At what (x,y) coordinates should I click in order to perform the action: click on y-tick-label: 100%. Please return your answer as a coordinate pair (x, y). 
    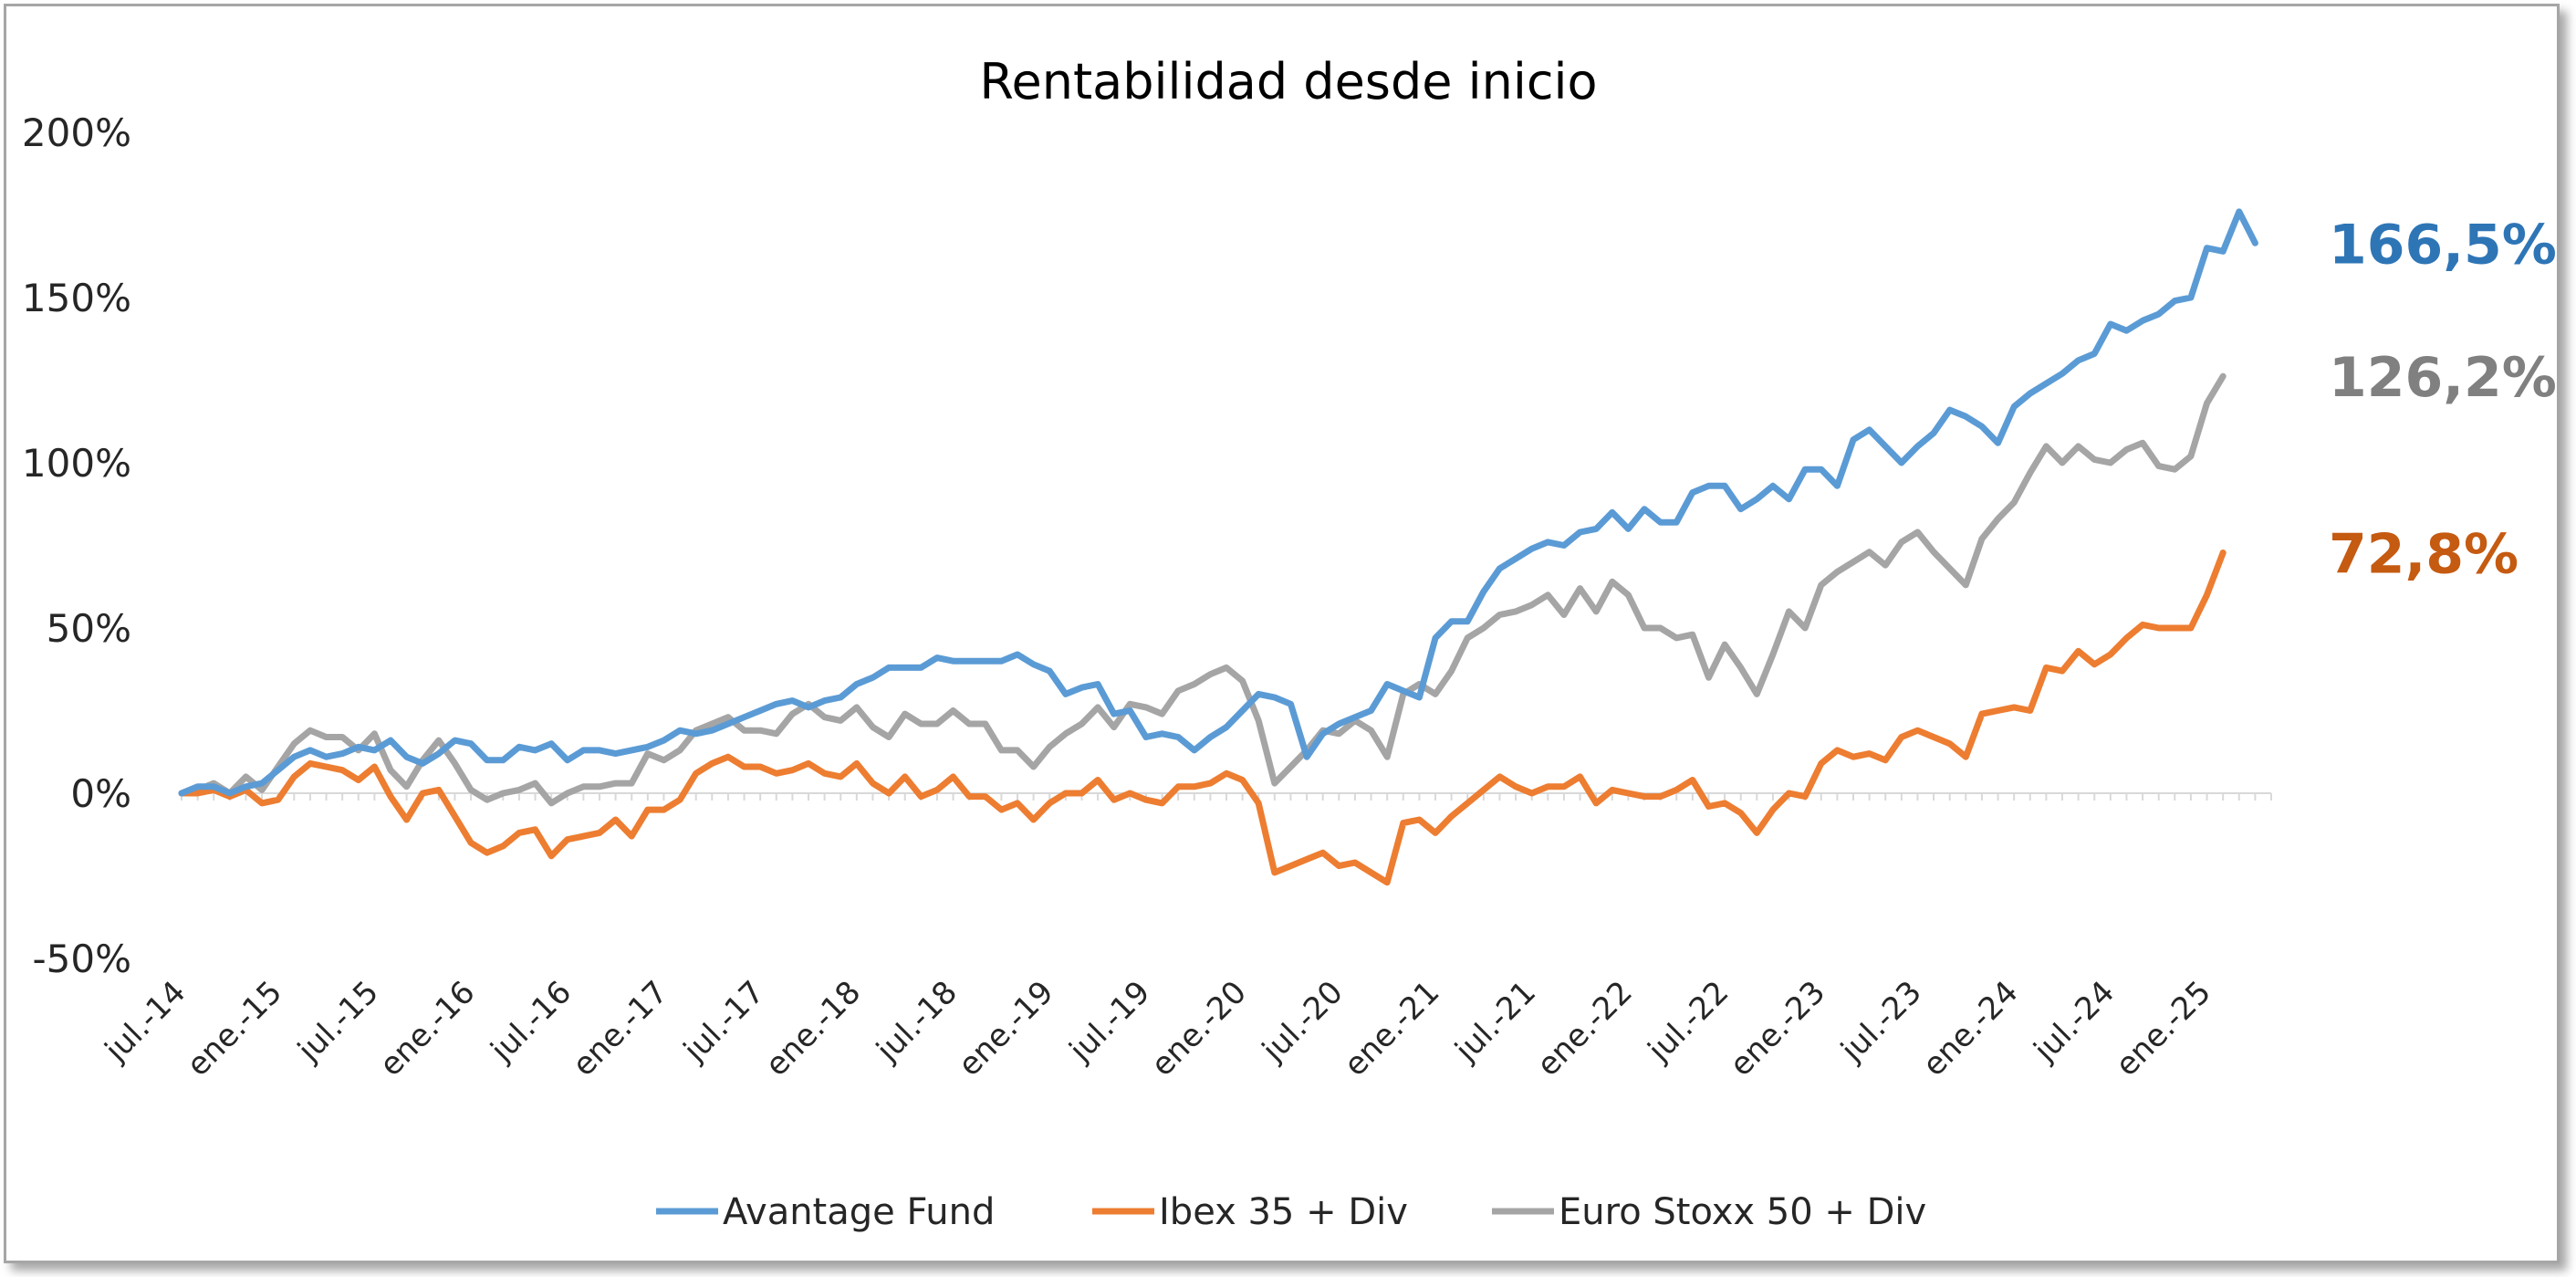
    Looking at the image, I should click on (76, 463).